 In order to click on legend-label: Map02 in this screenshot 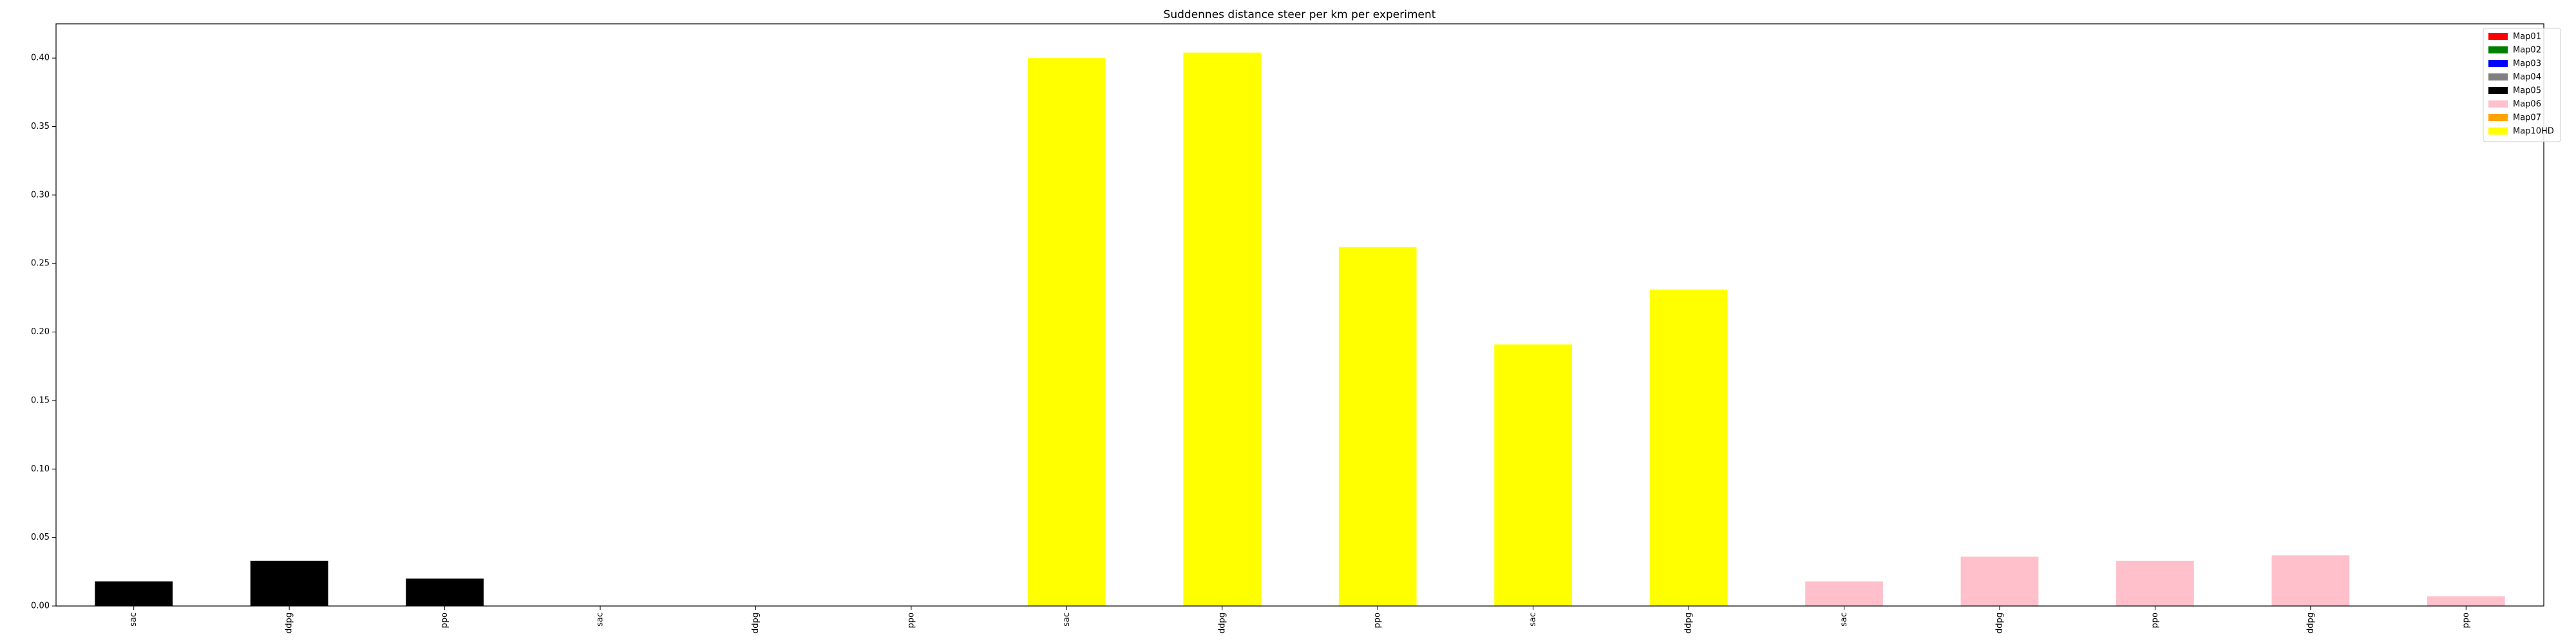, I will do `click(2527, 50)`.